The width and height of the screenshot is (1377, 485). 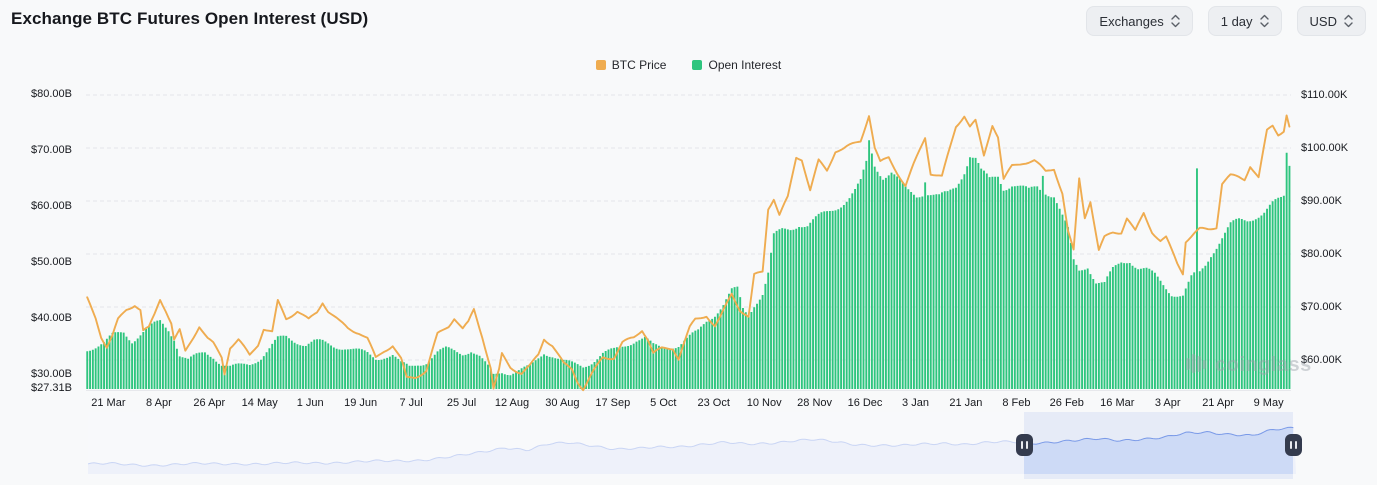 I want to click on header-controls: Exchanges 1 day USD, so click(x=1226, y=21).